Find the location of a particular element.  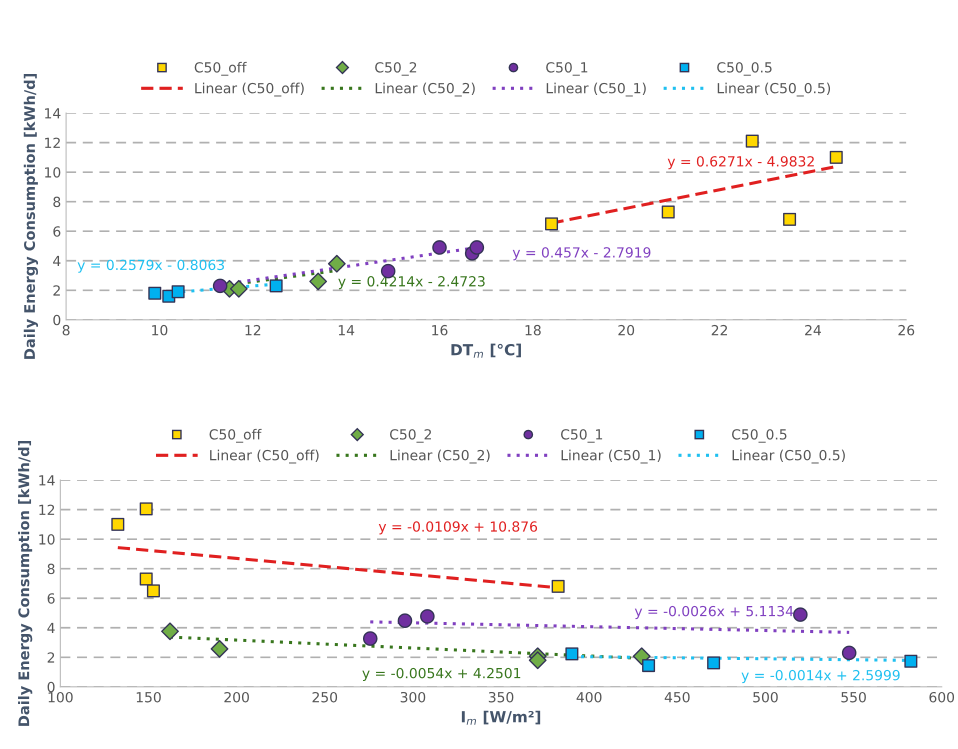

annotation: y = -0.0014x + 2.5999 is located at coordinates (820, 677).